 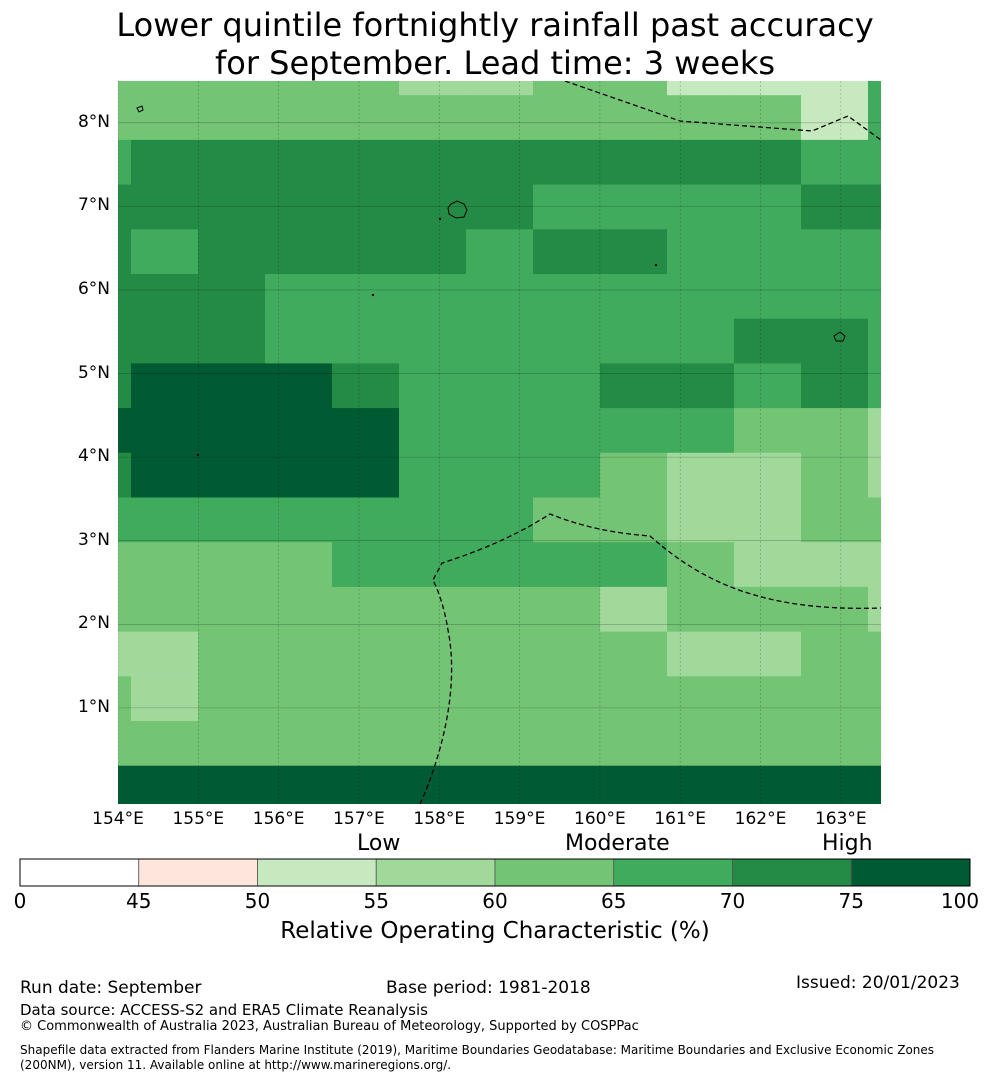 I want to click on colorbar, so click(x=495, y=872).